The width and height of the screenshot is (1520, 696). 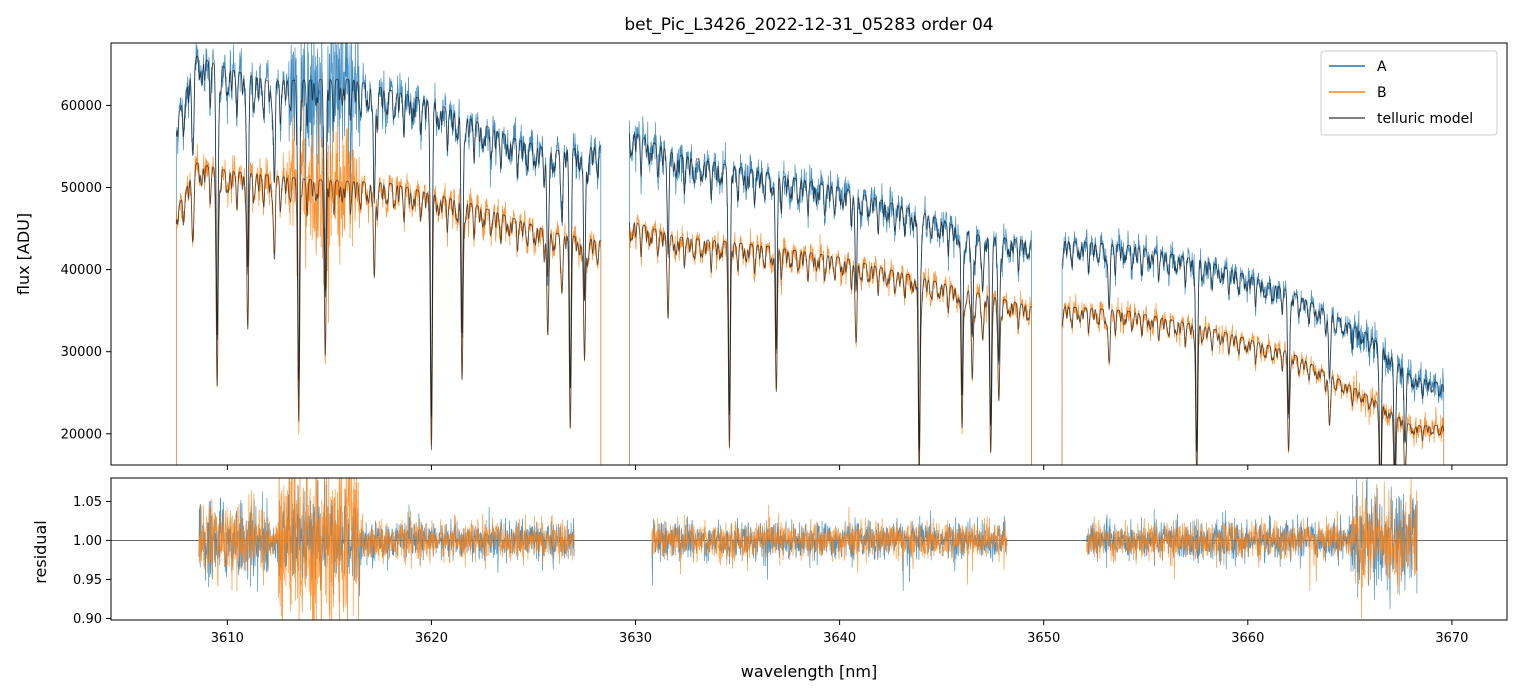 I want to click on bottom-y-ticks: 0.90 0.95 1.00 1.05, so click(x=92, y=561).